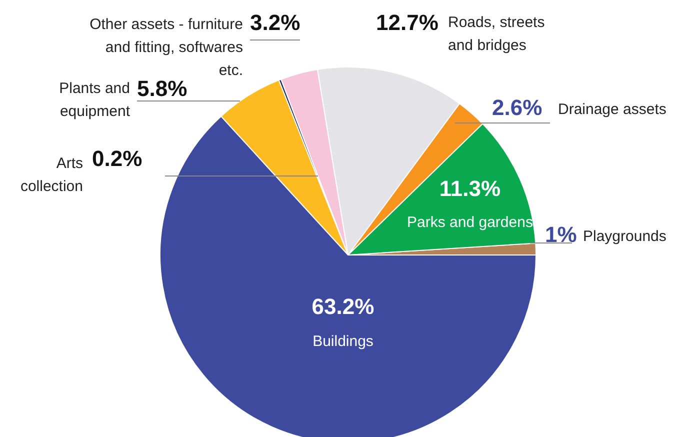  I want to click on data-label: 1%, so click(561, 234).